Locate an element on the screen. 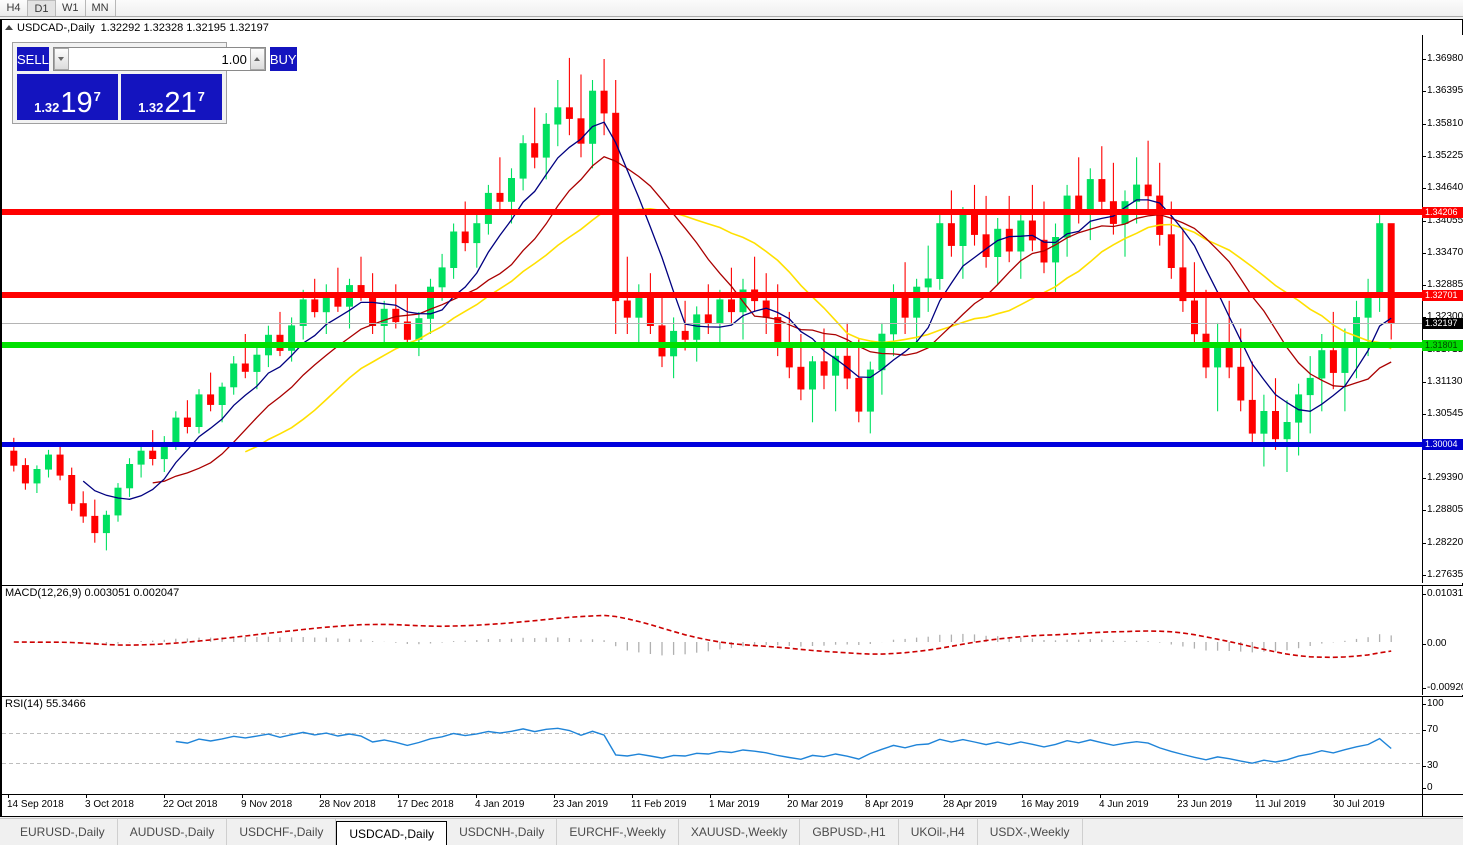  buy-price-prefix: 1.32 is located at coordinates (151, 107).